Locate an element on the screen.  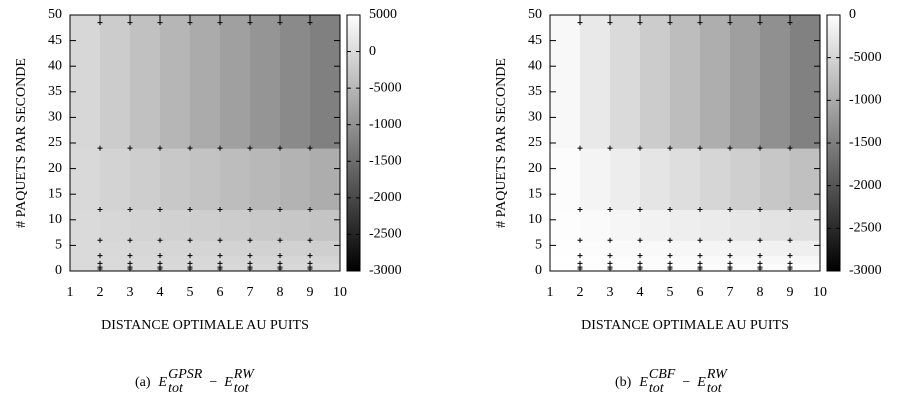
y-tick-label: 20 is located at coordinates (535, 168).